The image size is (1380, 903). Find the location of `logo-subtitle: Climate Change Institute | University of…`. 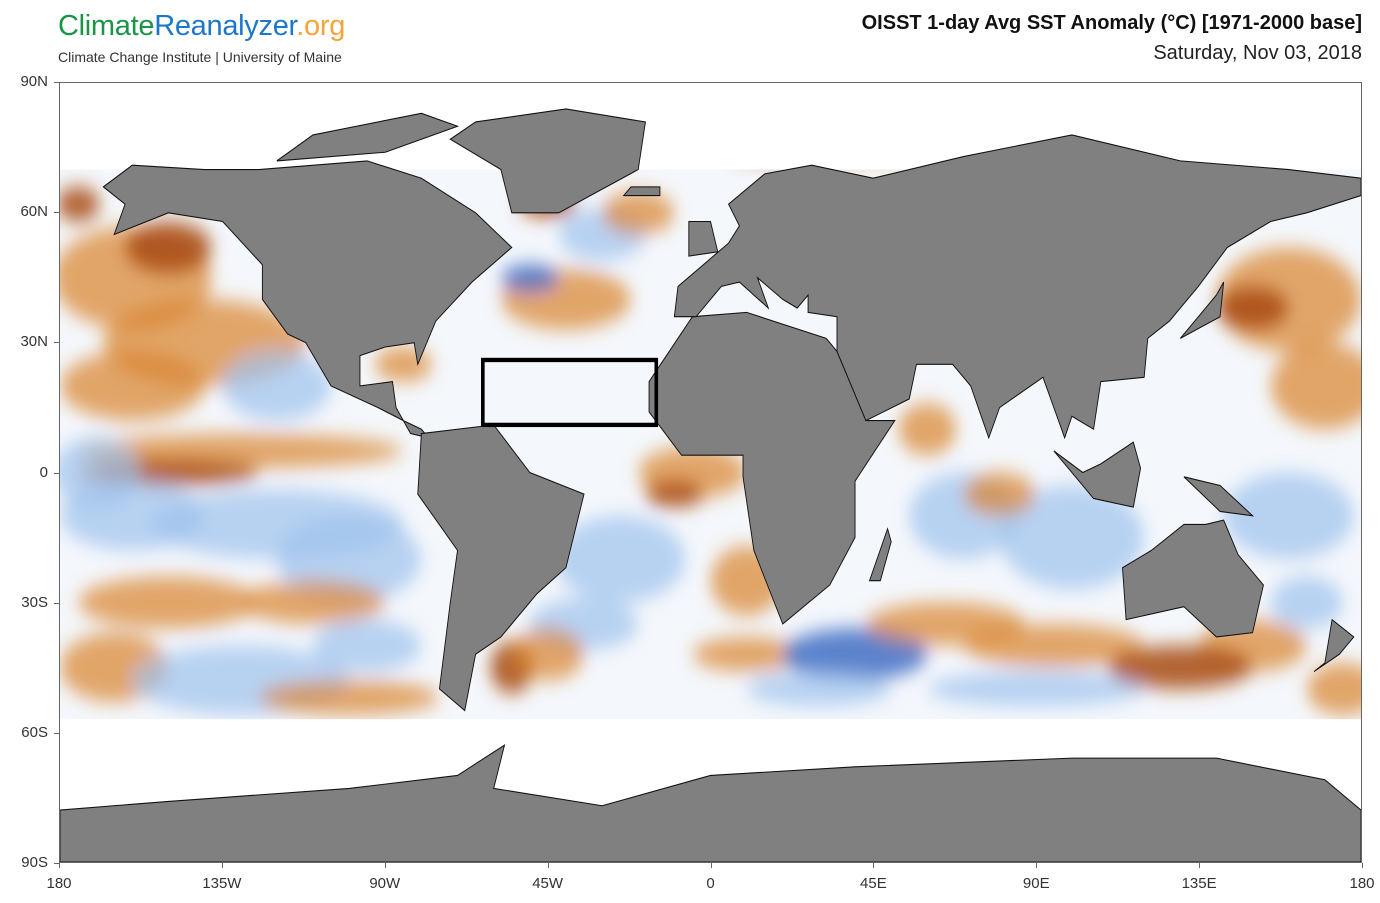

logo-subtitle: Climate Change Institute | University of… is located at coordinates (200, 57).